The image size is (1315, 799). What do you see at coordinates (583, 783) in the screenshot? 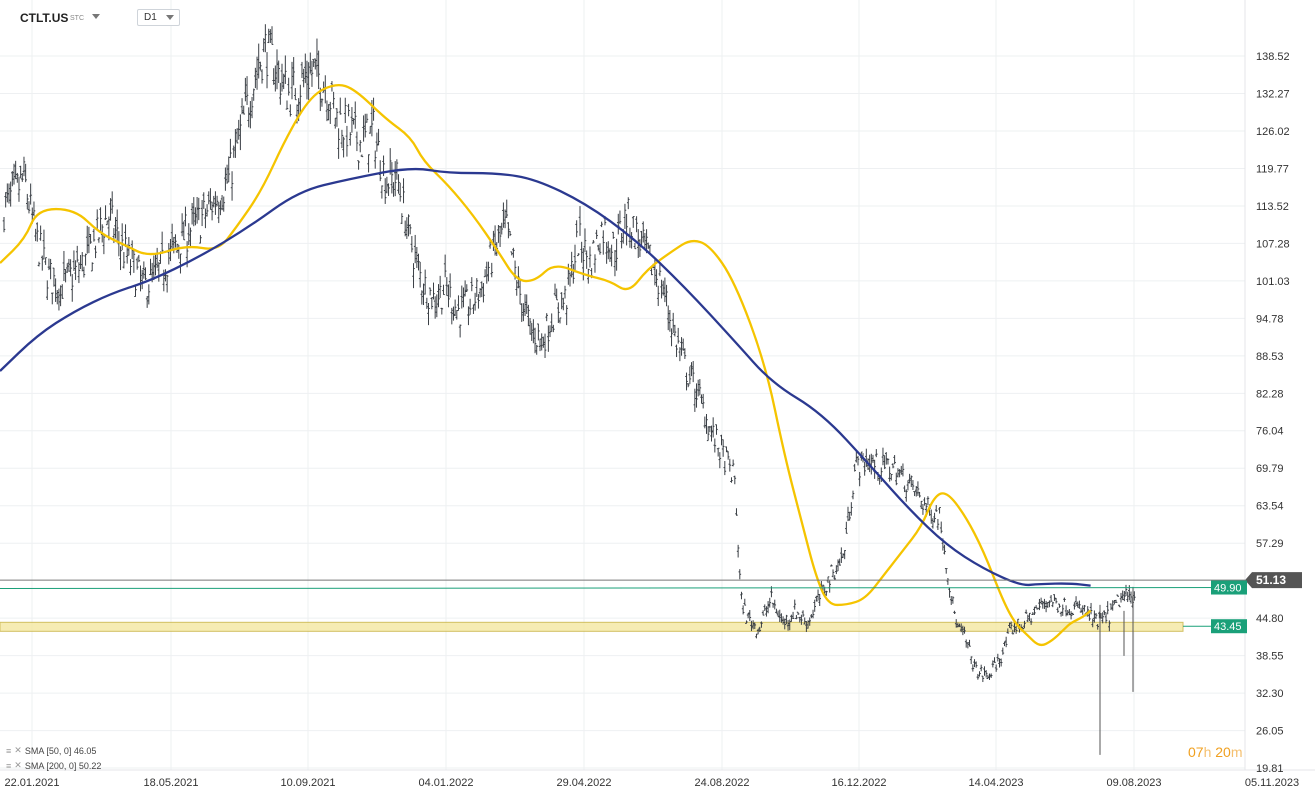
I see `x-tick-label: 29.04.2022` at bounding box center [583, 783].